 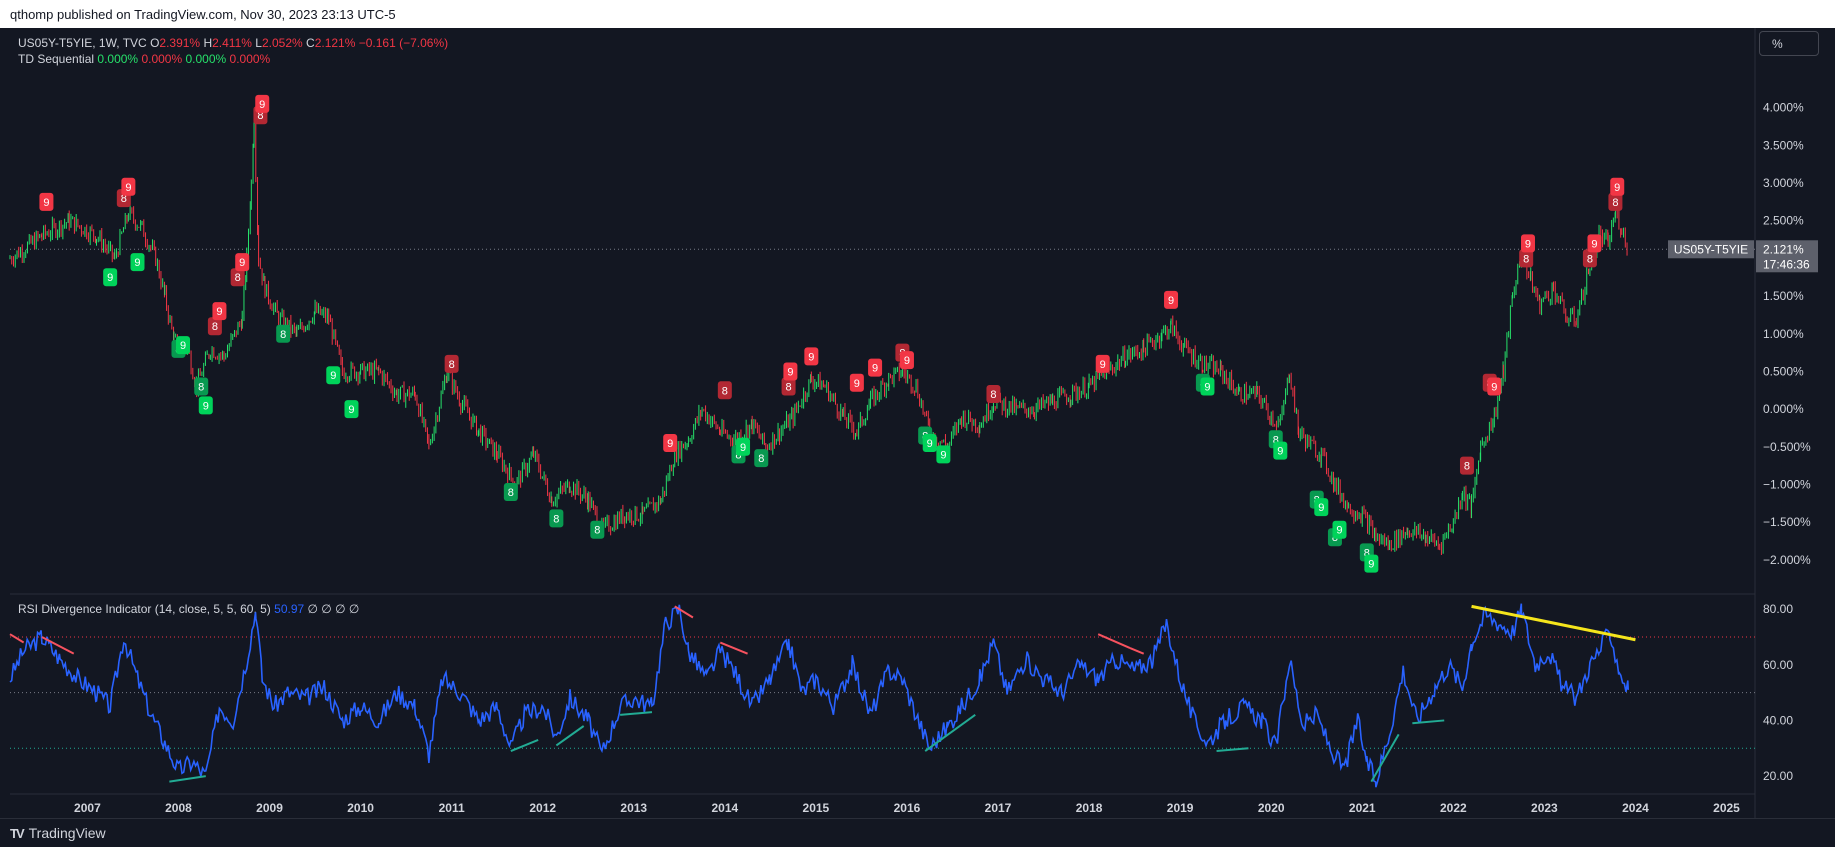 What do you see at coordinates (282, 43) in the screenshot?
I see `low-value: 2.052%` at bounding box center [282, 43].